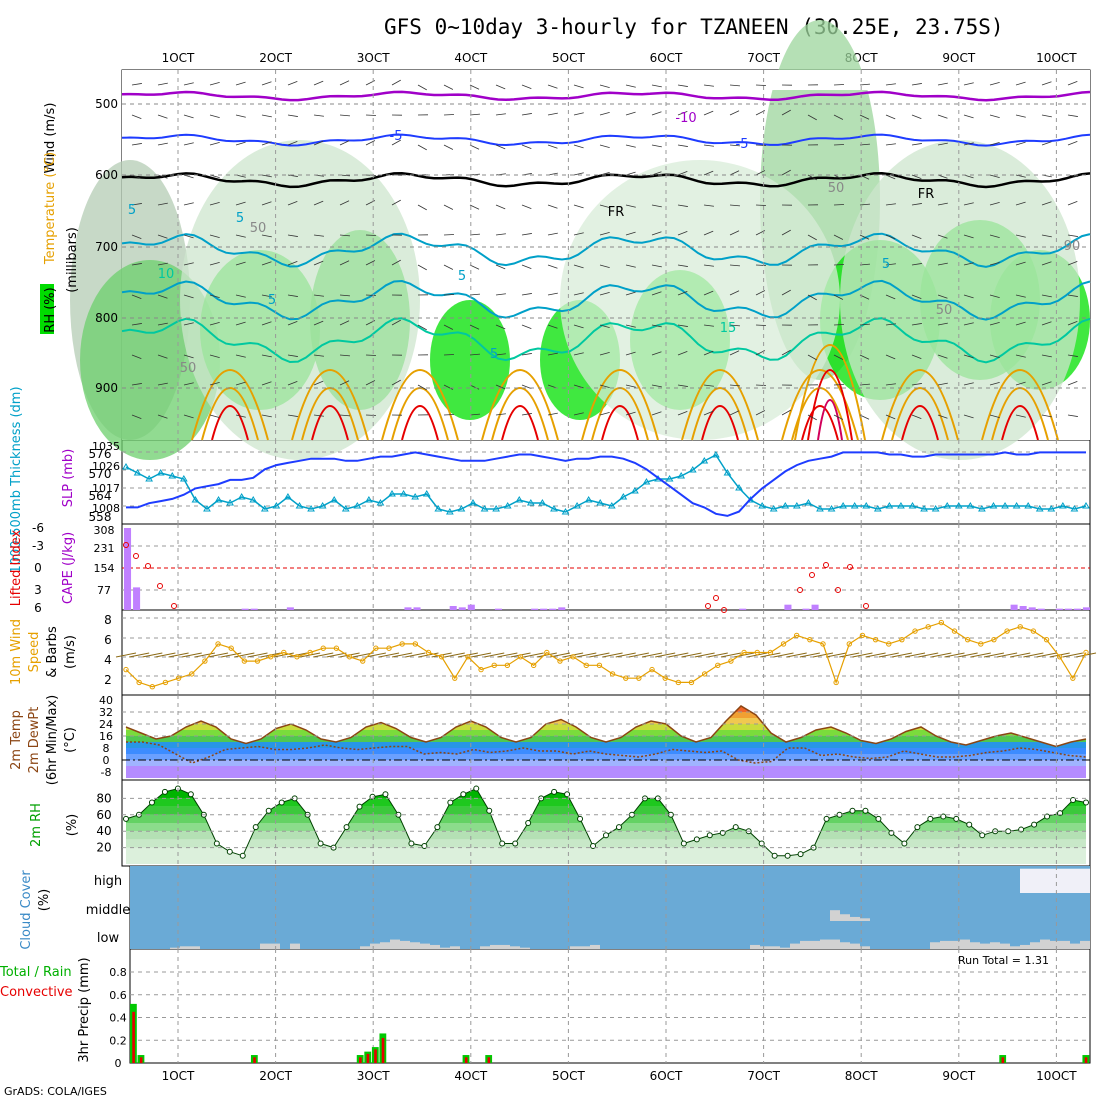 The width and height of the screenshot is (1100, 1100). What do you see at coordinates (16, 567) in the screenshot?
I see `li-label: Lifted Index` at bounding box center [16, 567].